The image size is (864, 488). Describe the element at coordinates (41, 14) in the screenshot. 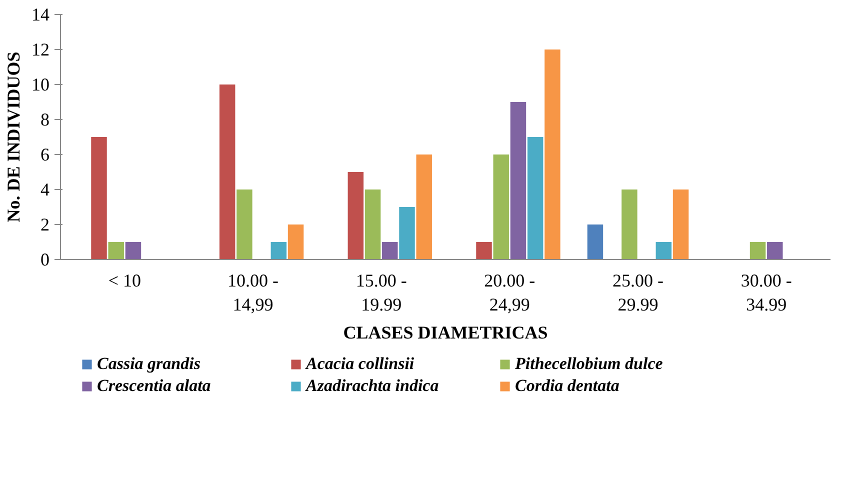

I see `y-tick-label: 14` at that location.